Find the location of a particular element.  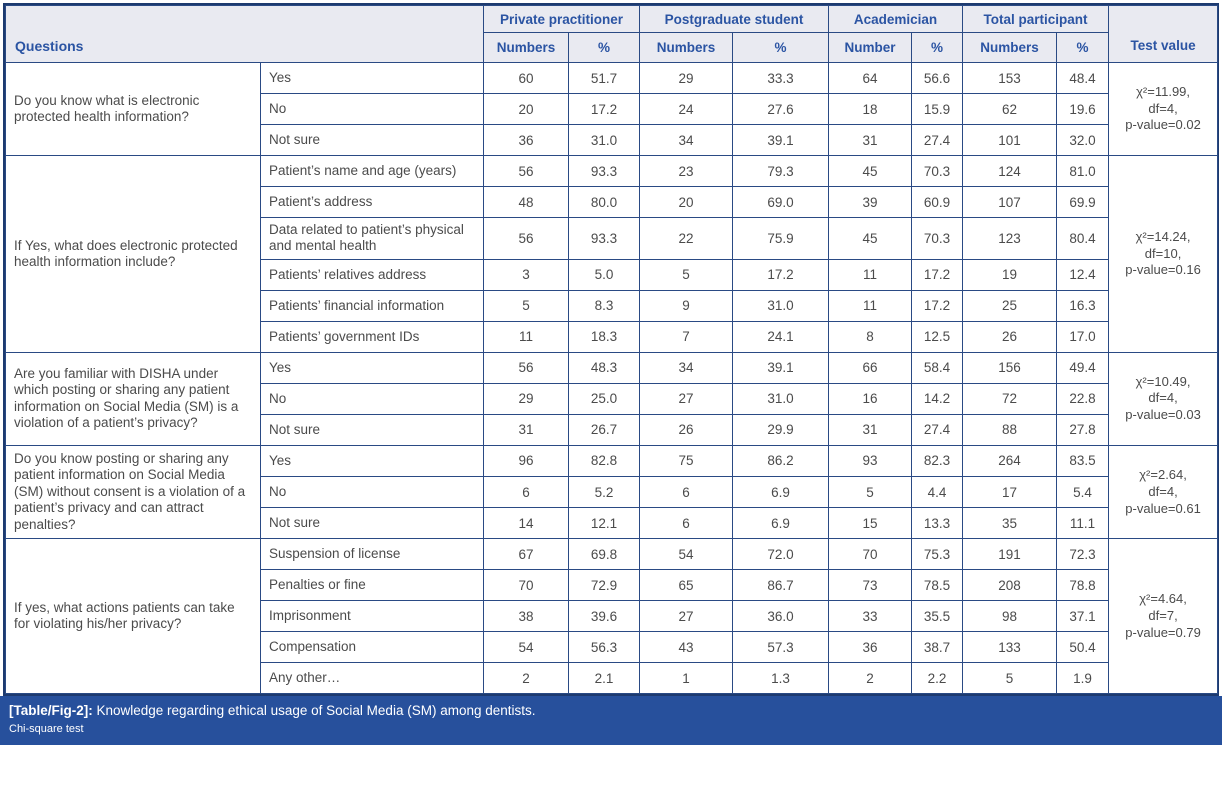

table-row: No 29 25.0 27 31.0 16 14.2 72 22.8 is located at coordinates (612, 398).